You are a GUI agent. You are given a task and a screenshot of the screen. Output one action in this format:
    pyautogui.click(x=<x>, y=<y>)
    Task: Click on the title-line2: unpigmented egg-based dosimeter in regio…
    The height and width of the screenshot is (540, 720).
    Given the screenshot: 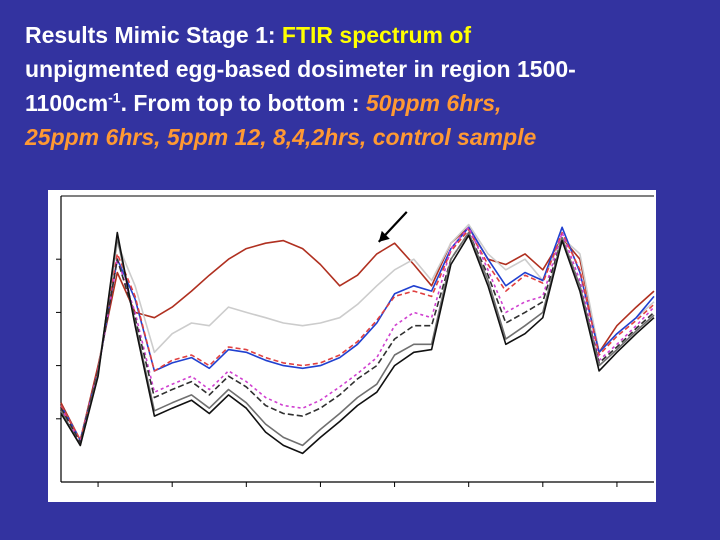 What is the action you would take?
    pyautogui.click(x=300, y=69)
    